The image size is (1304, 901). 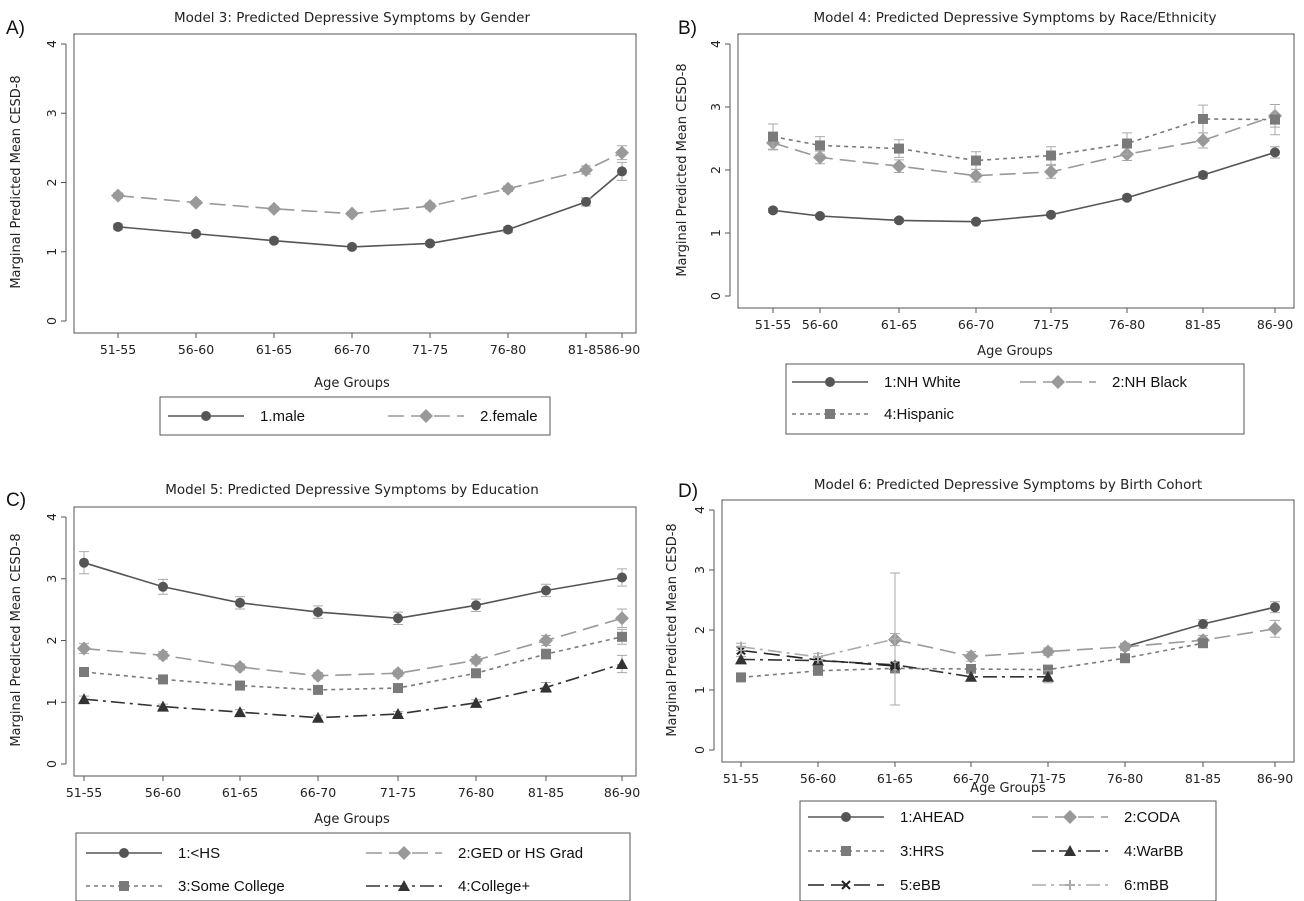 I want to click on legend-entry: 2.female, so click(x=509, y=416).